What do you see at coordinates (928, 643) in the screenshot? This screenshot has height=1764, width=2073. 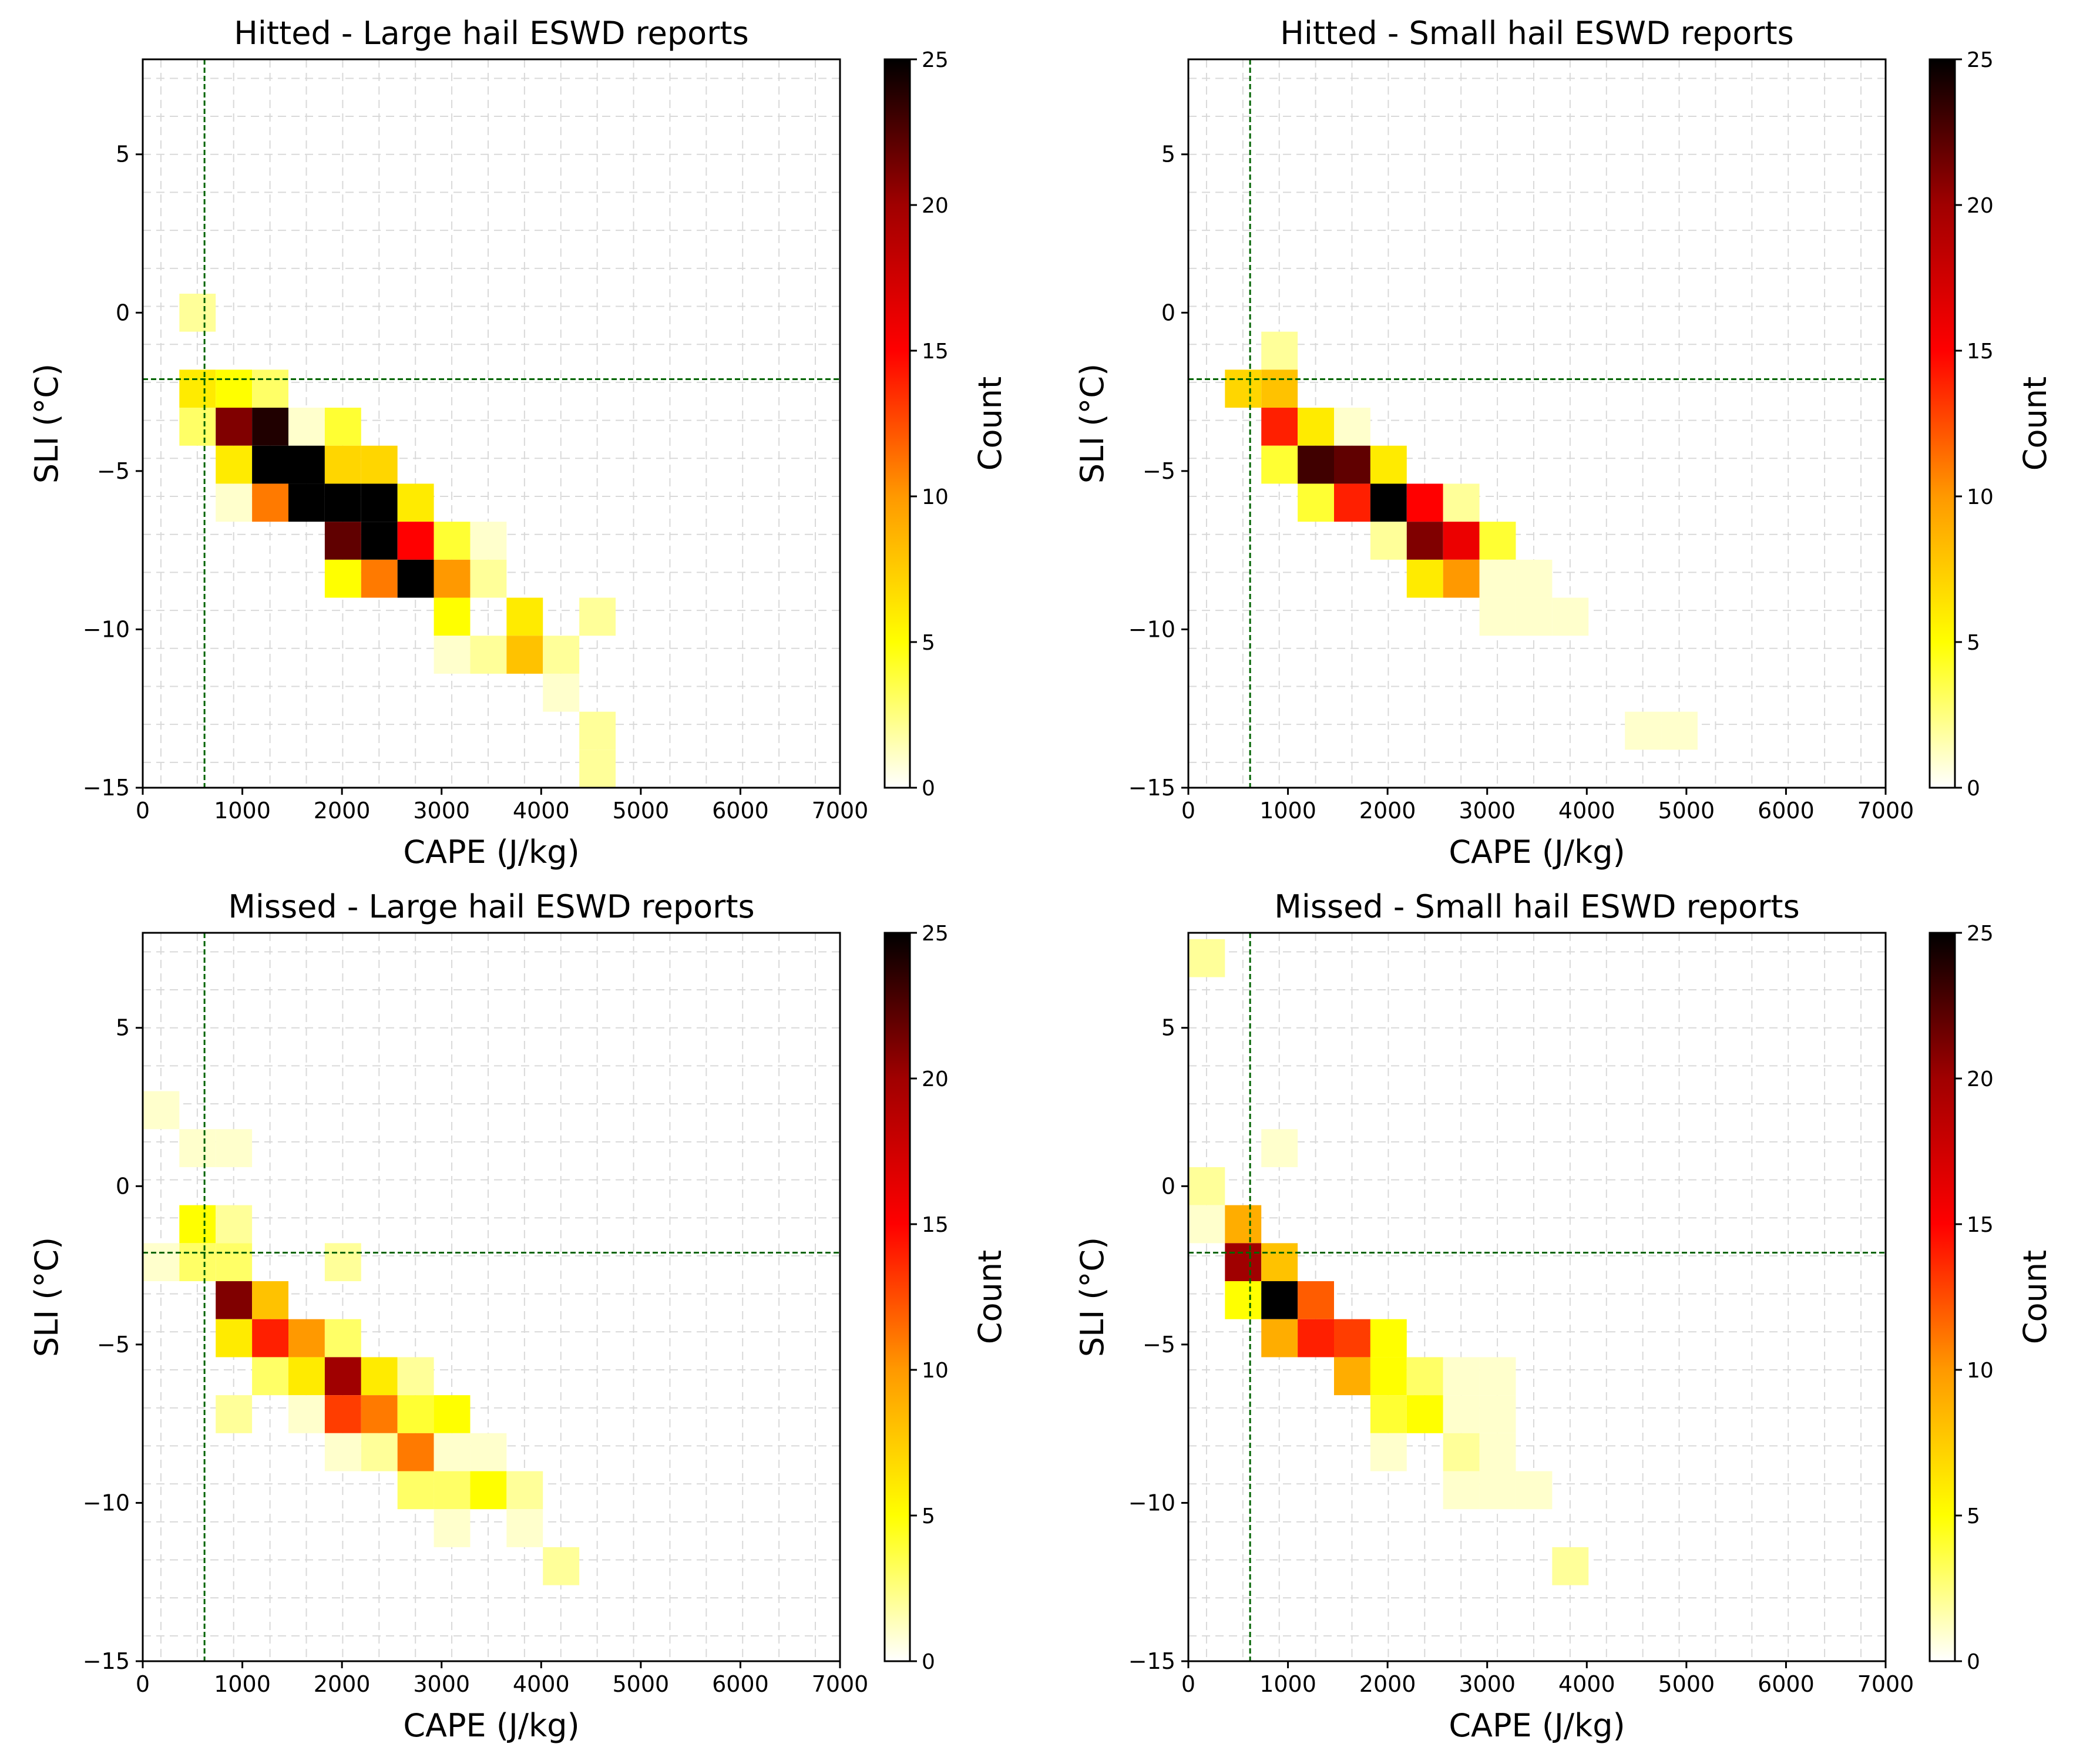 I see `colorbar-tick-label: 5` at bounding box center [928, 643].